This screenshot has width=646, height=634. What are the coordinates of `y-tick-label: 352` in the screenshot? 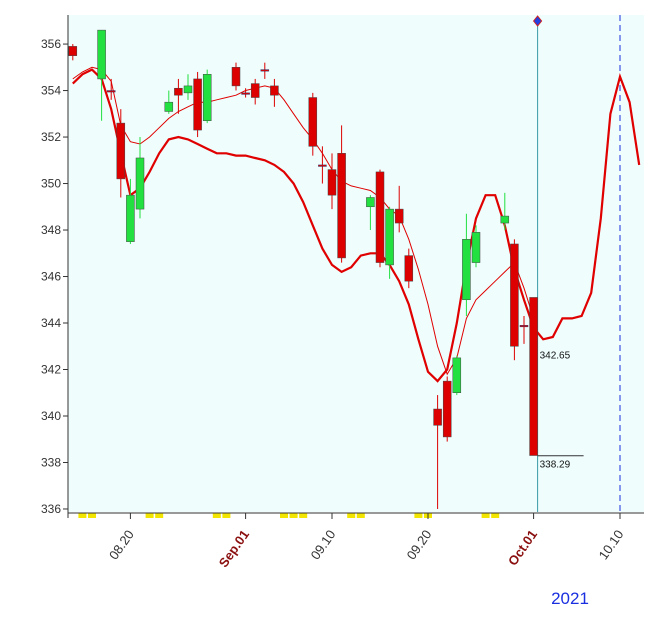 It's located at (51, 137).